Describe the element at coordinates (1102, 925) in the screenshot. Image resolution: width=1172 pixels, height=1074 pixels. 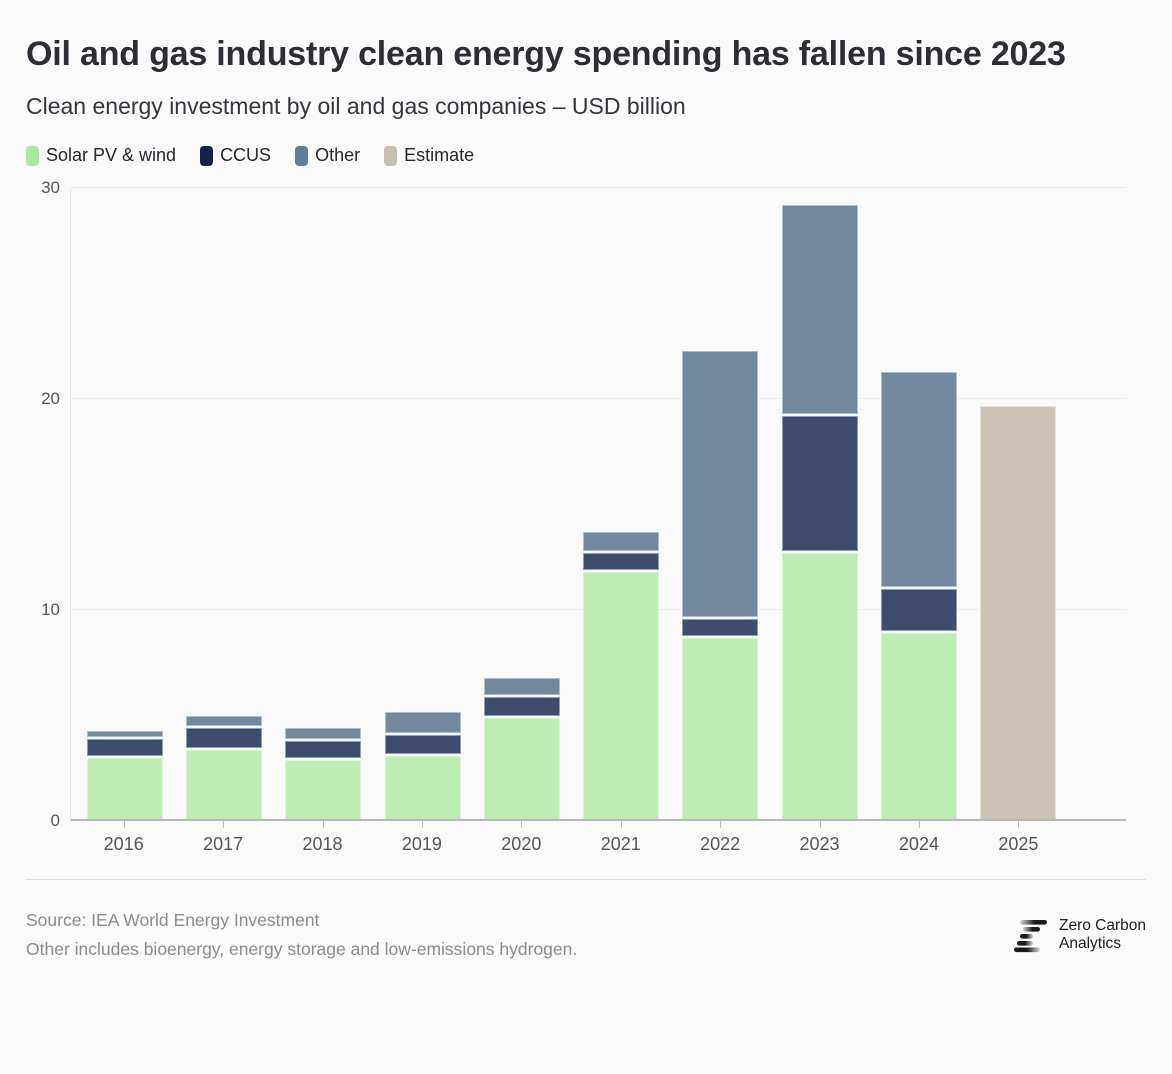
I see `logo-text-line1: Zero Carbon` at that location.